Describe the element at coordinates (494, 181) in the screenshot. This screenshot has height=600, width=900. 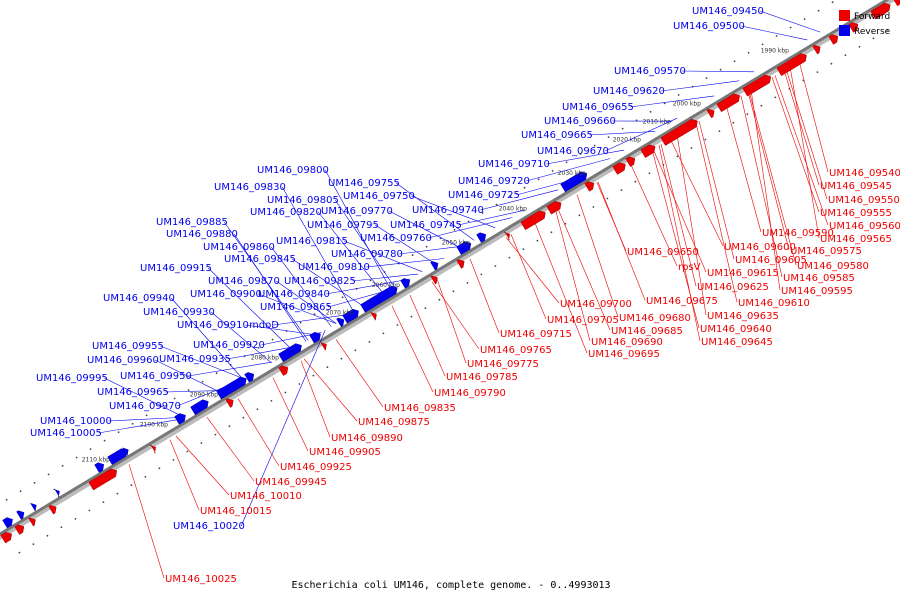
I see `reverse-gene-label: UM146_09720` at that location.